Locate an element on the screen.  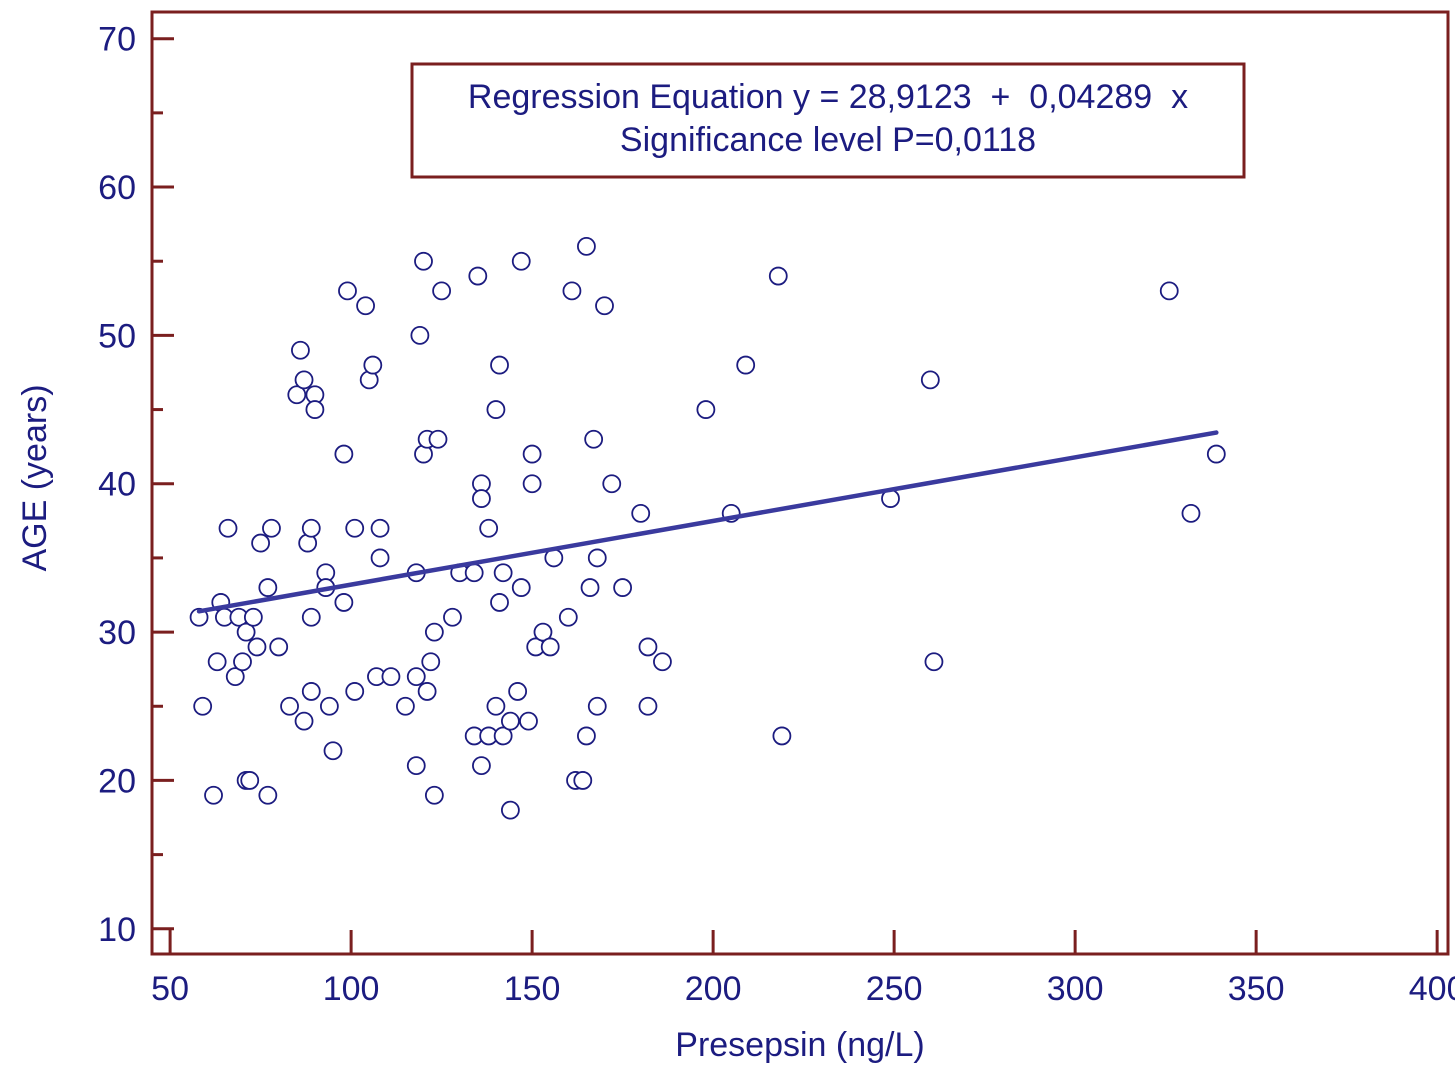
x-tick-label: 350 is located at coordinates (1256, 989).